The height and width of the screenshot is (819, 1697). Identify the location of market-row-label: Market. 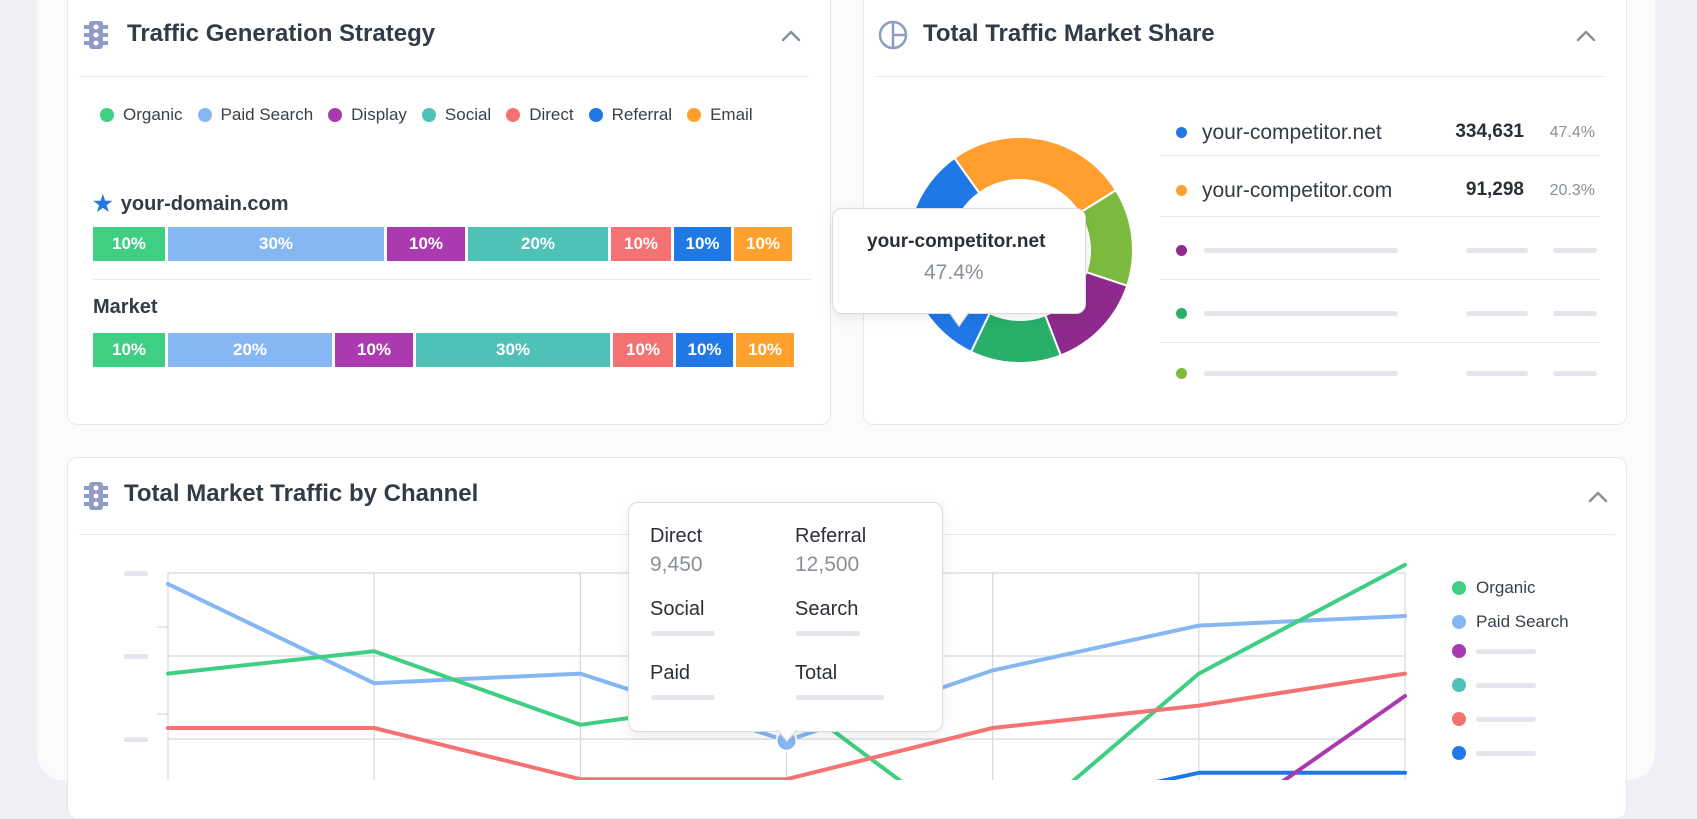
(125, 307).